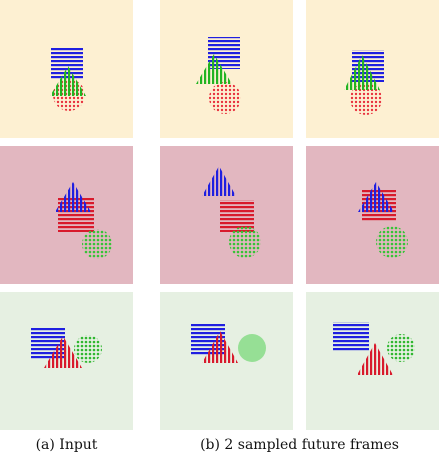  I want to click on row3-input-frame, so click(66, 361).